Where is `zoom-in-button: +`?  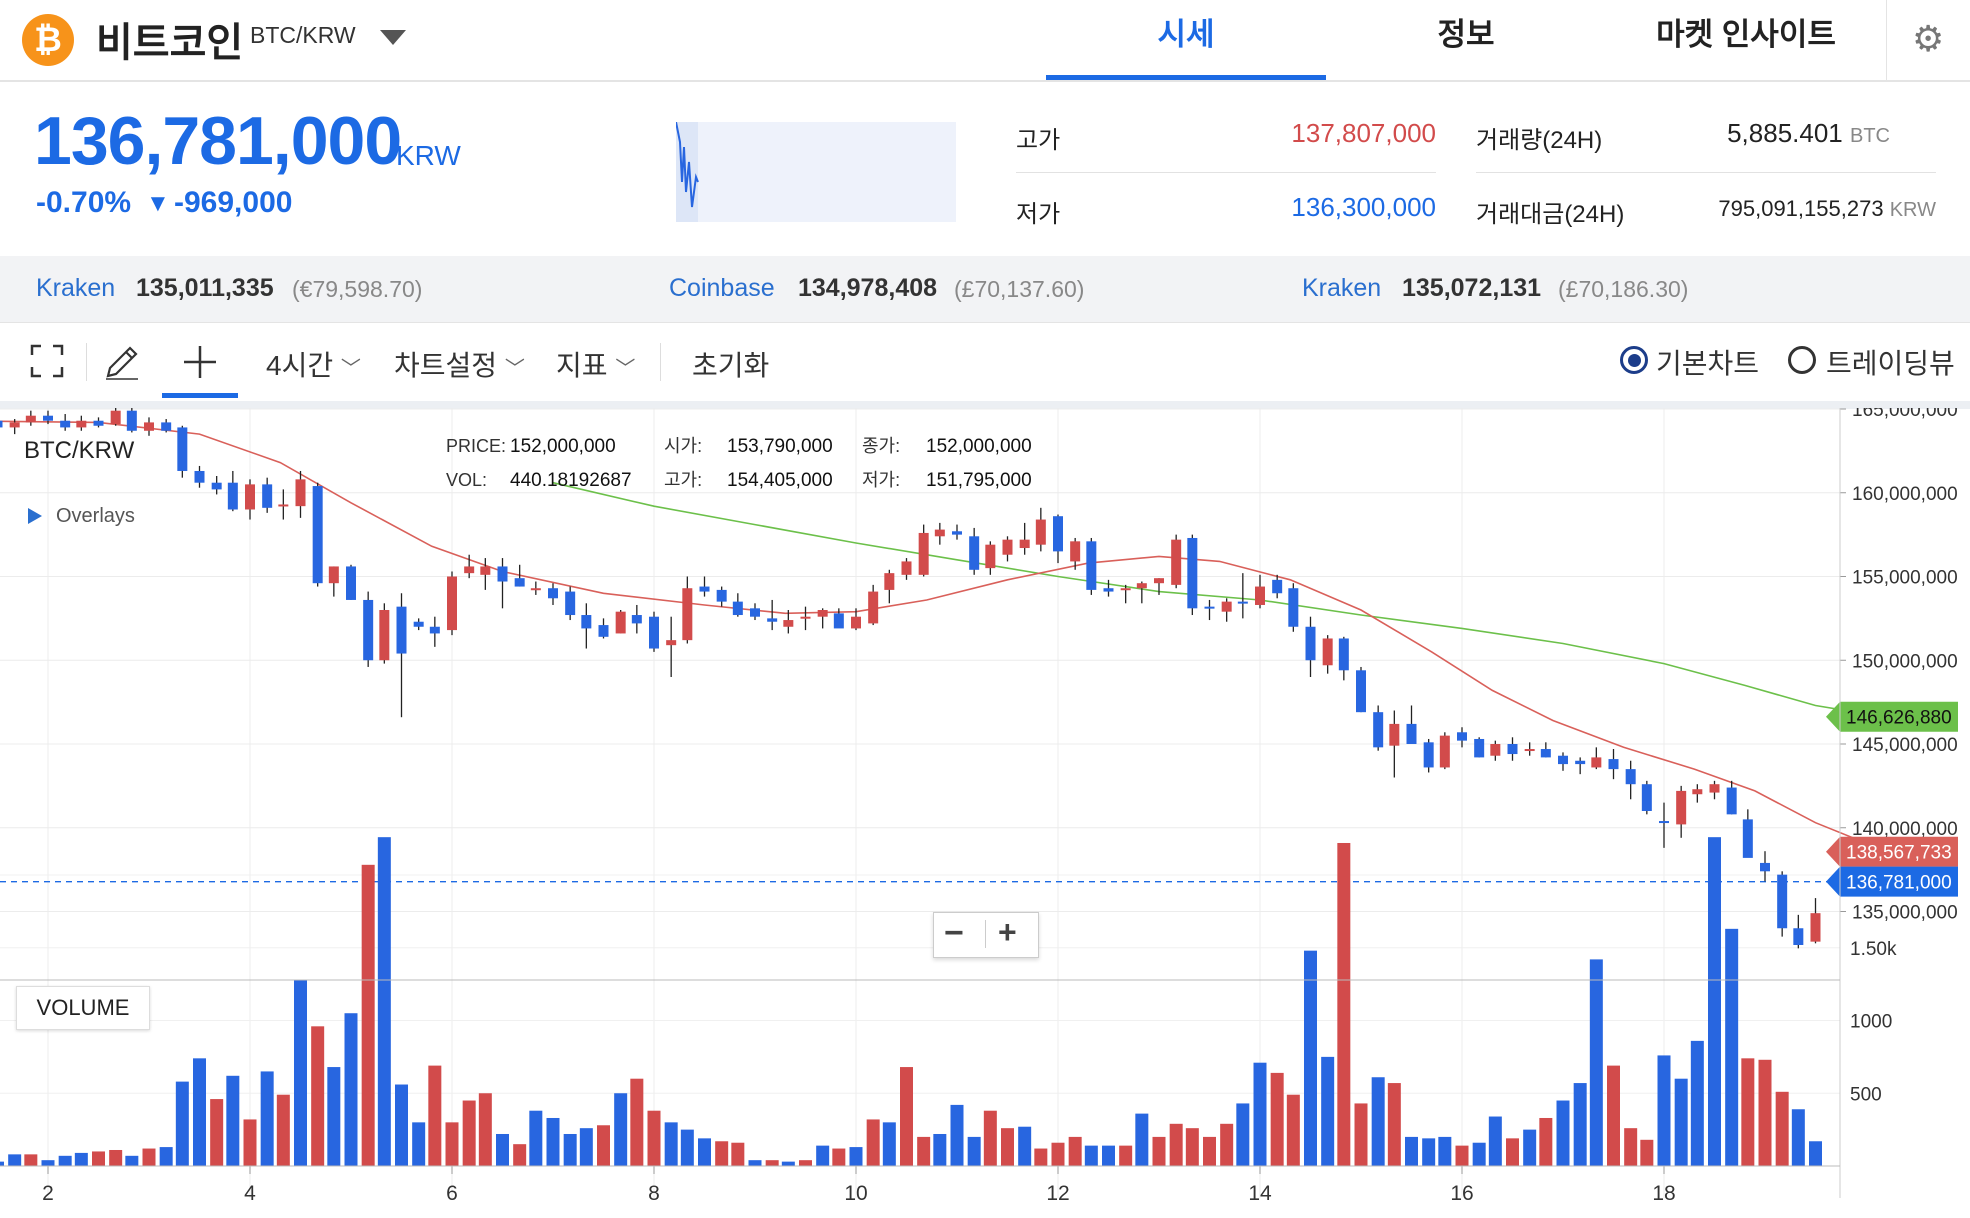 zoom-in-button: + is located at coordinates (1007, 932).